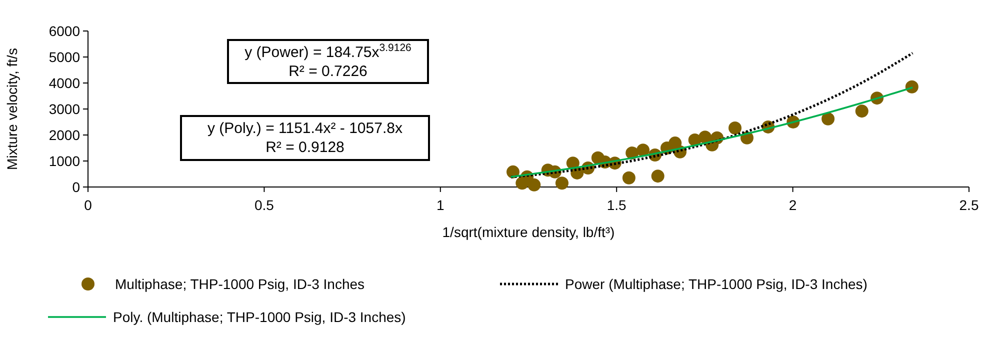 This screenshot has width=982, height=346. What do you see at coordinates (64, 31) in the screenshot?
I see `y-tick-label: 6000` at bounding box center [64, 31].